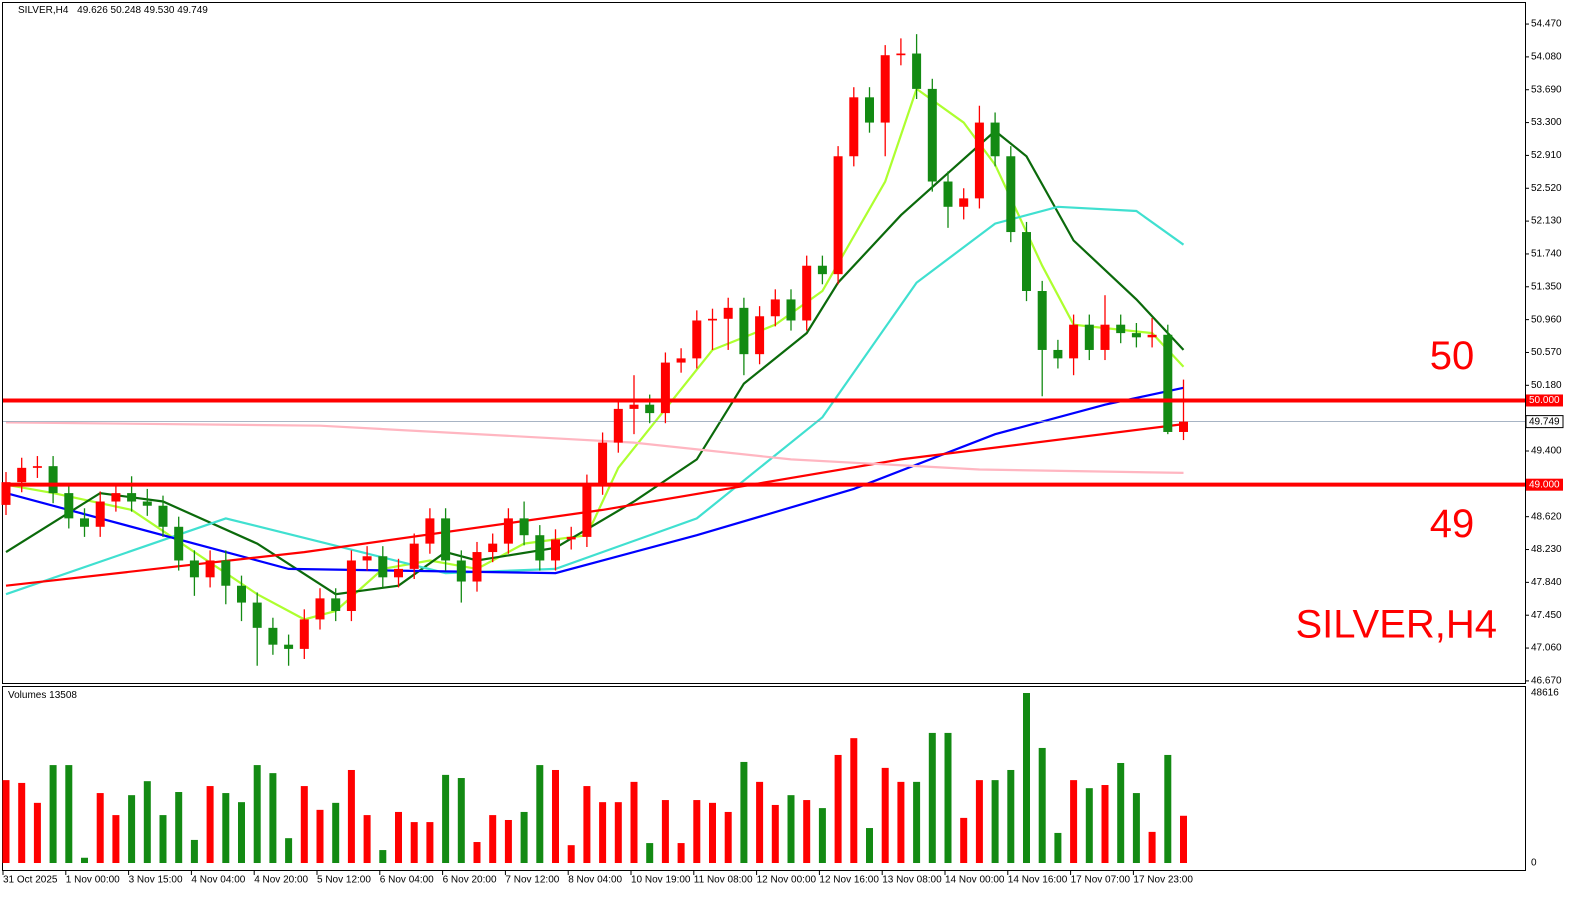 The image size is (1575, 898). What do you see at coordinates (42, 695) in the screenshot?
I see `volume-title: Volumes 13508` at bounding box center [42, 695].